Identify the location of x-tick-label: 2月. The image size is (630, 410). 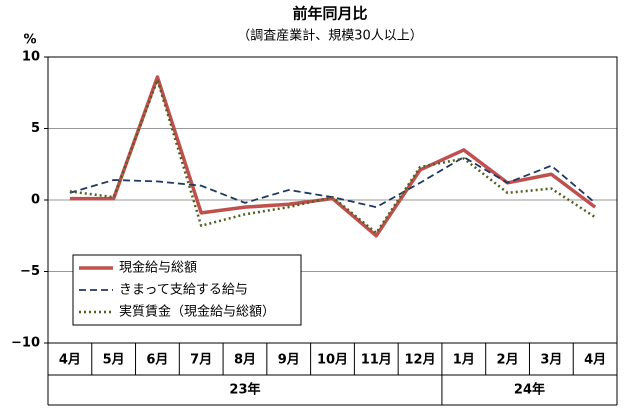
(508, 360).